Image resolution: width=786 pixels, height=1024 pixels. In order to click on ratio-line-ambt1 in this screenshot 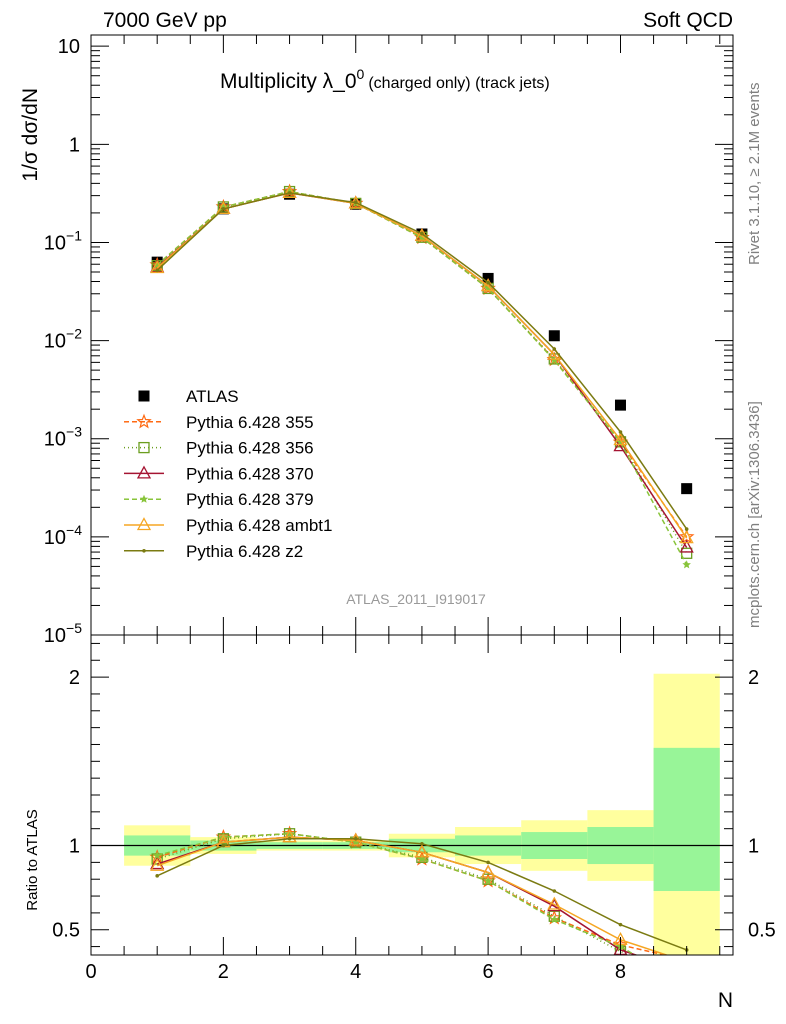, I will do `click(412, 895)`.